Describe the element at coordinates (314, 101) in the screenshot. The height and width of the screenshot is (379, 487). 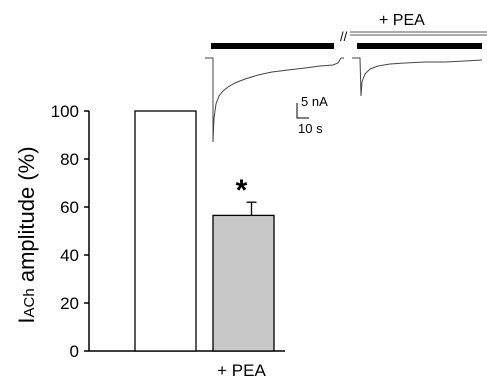
I see `scale-current-label: 5 nA` at that location.